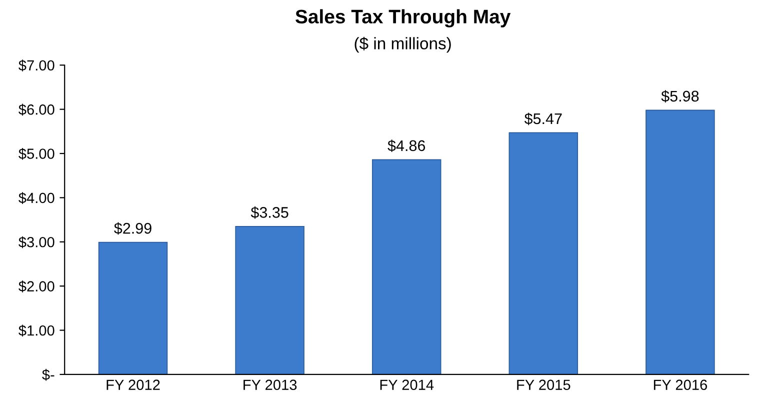 This screenshot has height=407, width=760. I want to click on y-tick-label: $4.00, so click(36, 198).